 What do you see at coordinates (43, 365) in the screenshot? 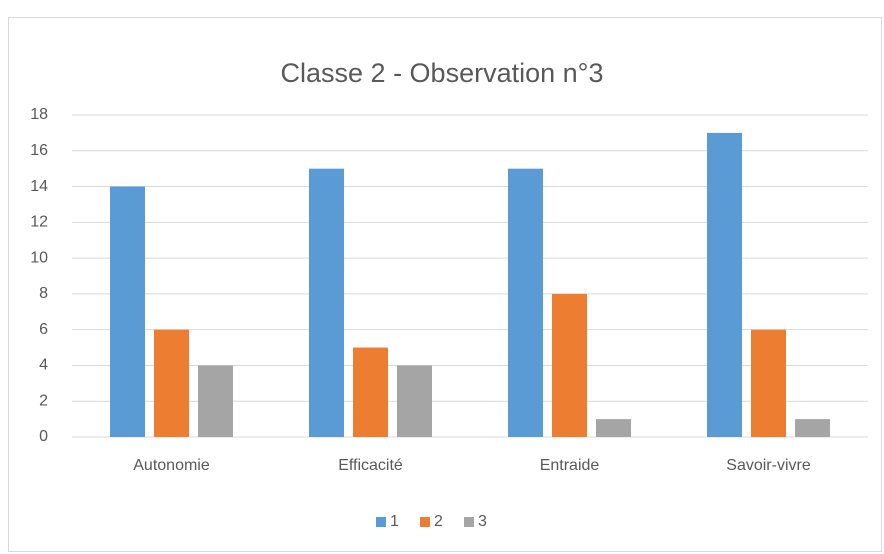
I see `y-tick-label: 4` at bounding box center [43, 365].